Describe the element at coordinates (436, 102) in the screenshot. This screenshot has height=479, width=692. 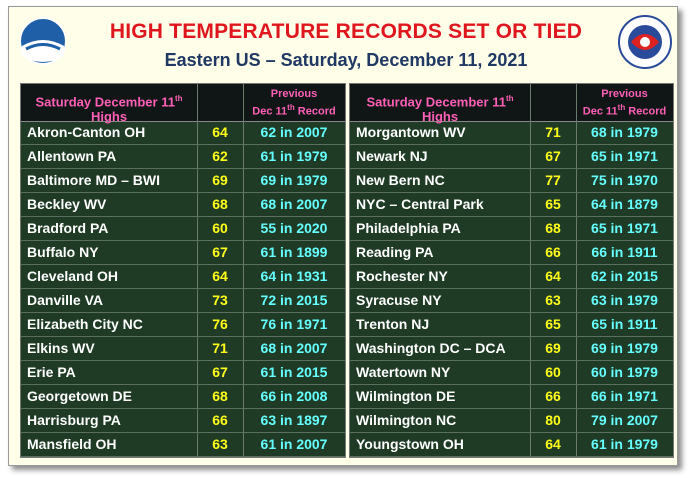
I see `header-text: Saturday December 11` at that location.